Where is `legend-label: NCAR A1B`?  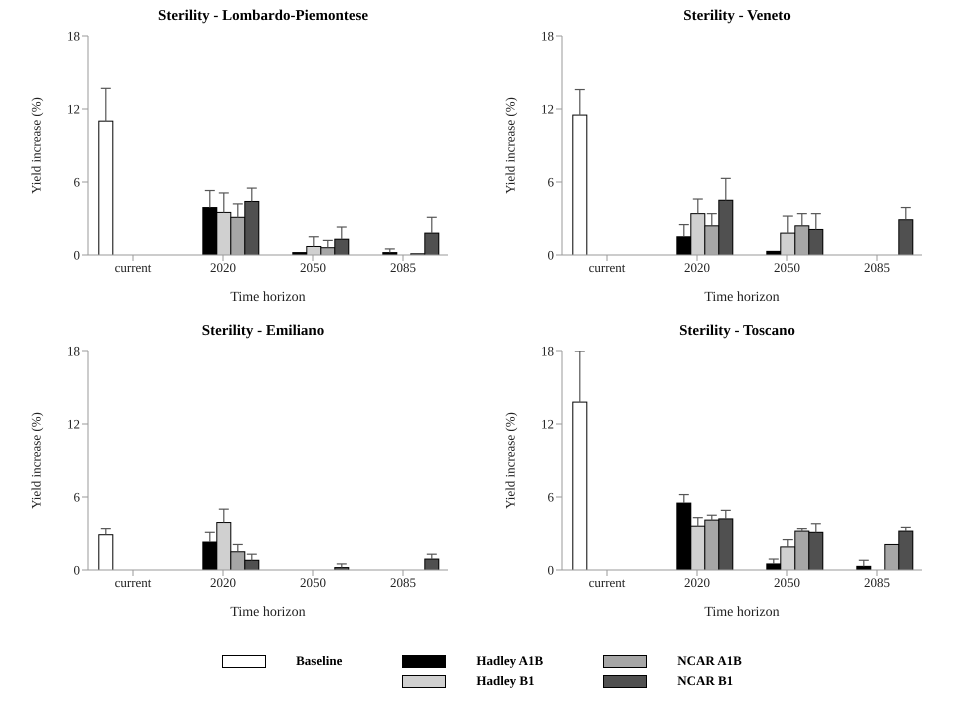
legend-label: NCAR A1B is located at coordinates (709, 661).